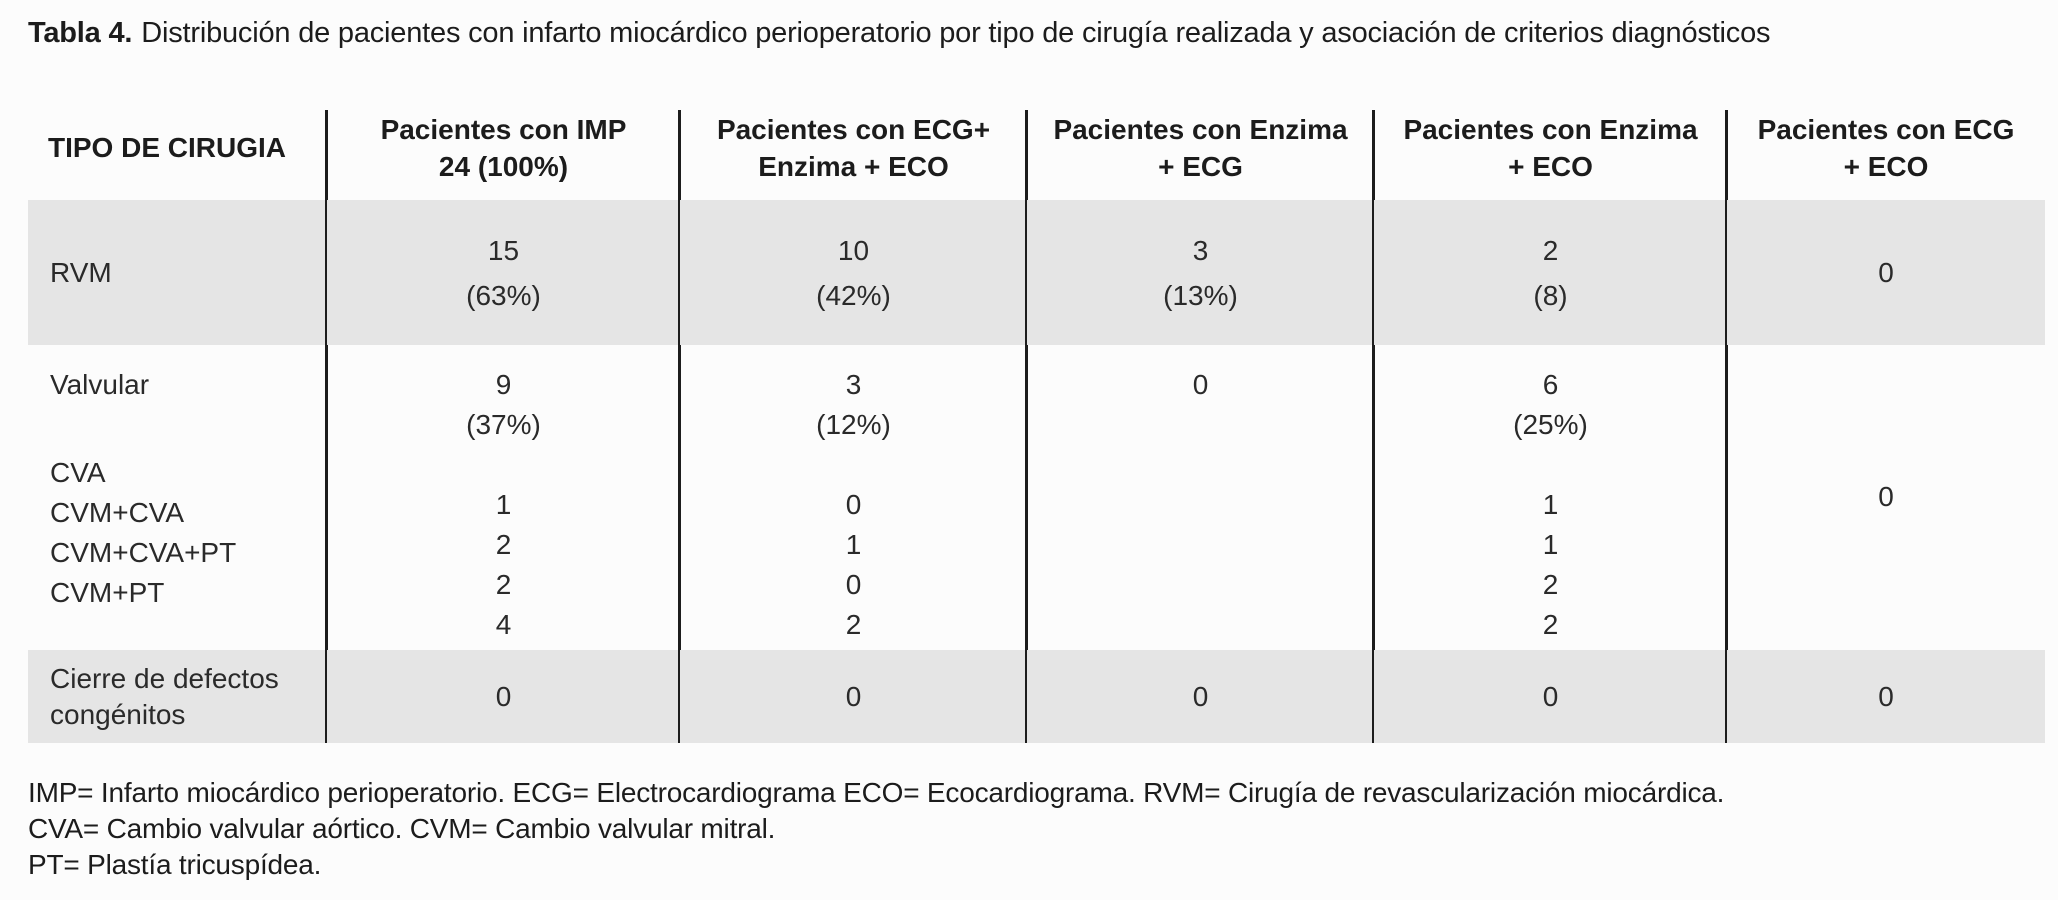 Image resolution: width=2058 pixels, height=900 pixels. Describe the element at coordinates (1201, 272) in the screenshot. I see `row-rvm-enzima-ecg-cell: 3 (13%)` at that location.